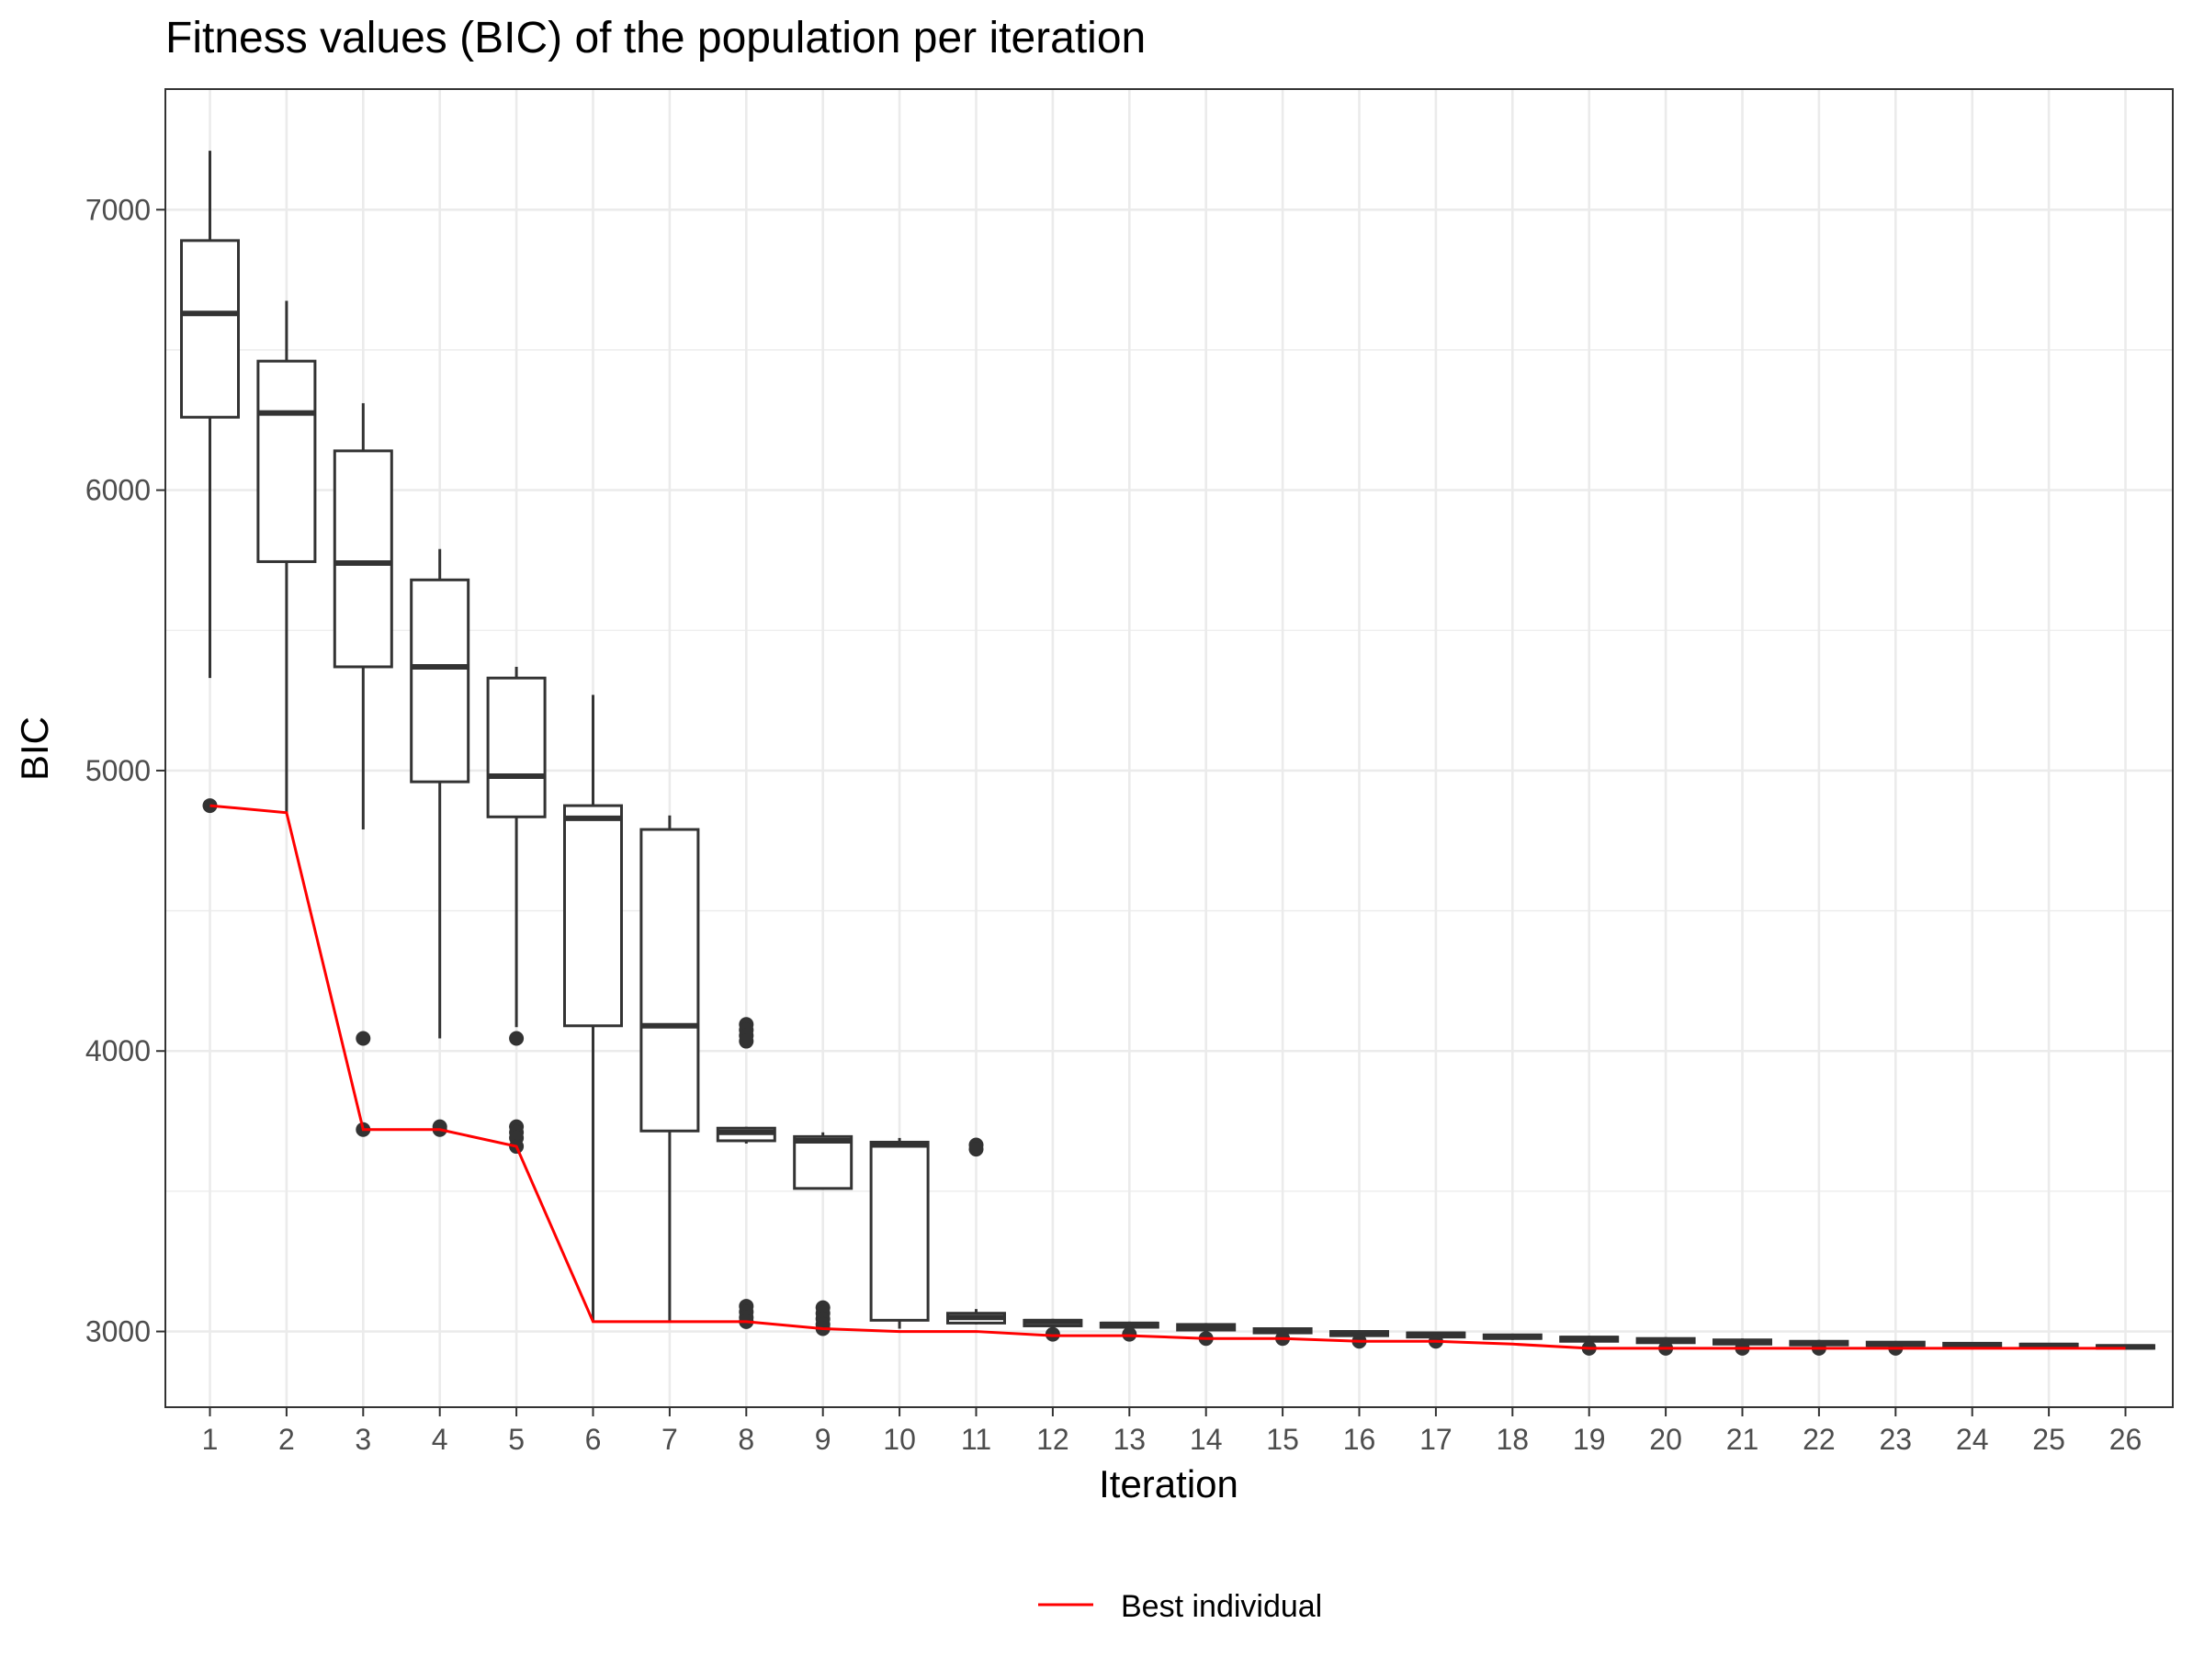 The height and width of the screenshot is (1680, 2193). What do you see at coordinates (1282, 1439) in the screenshot?
I see `x-tick-label: 15` at bounding box center [1282, 1439].